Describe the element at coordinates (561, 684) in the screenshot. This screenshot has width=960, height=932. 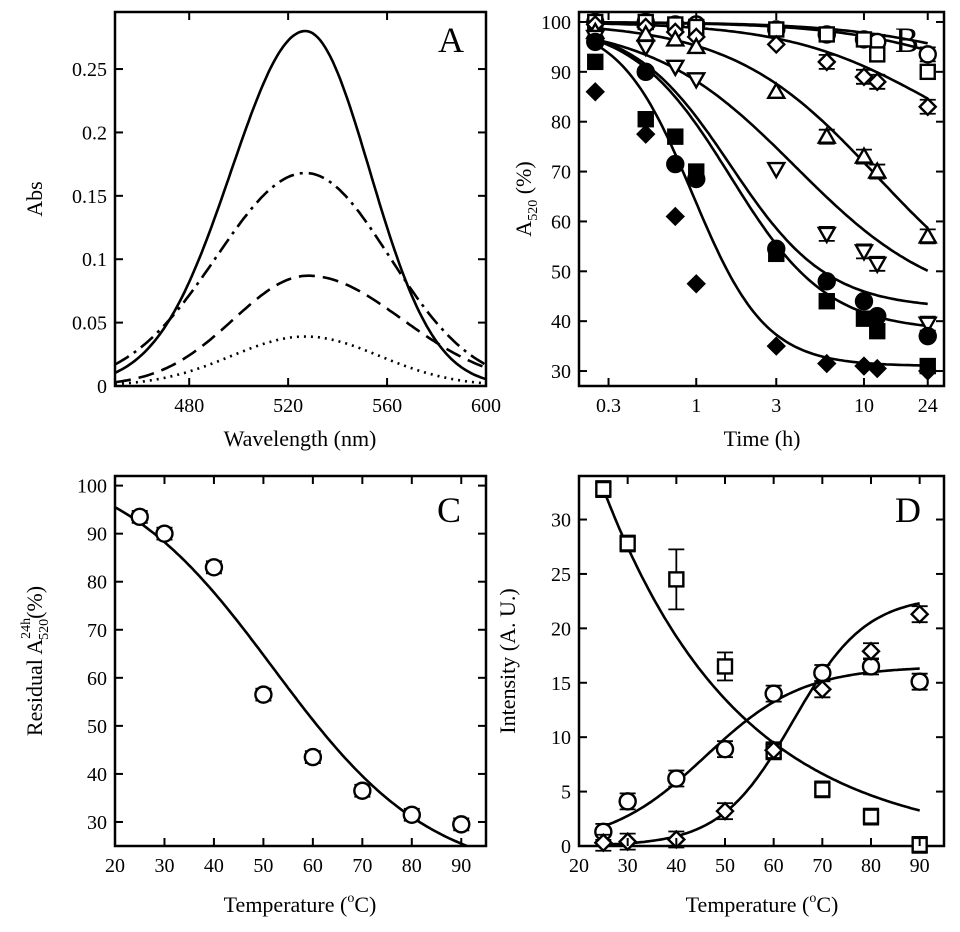
I see `panel-d-ytick-label: 15` at that location.